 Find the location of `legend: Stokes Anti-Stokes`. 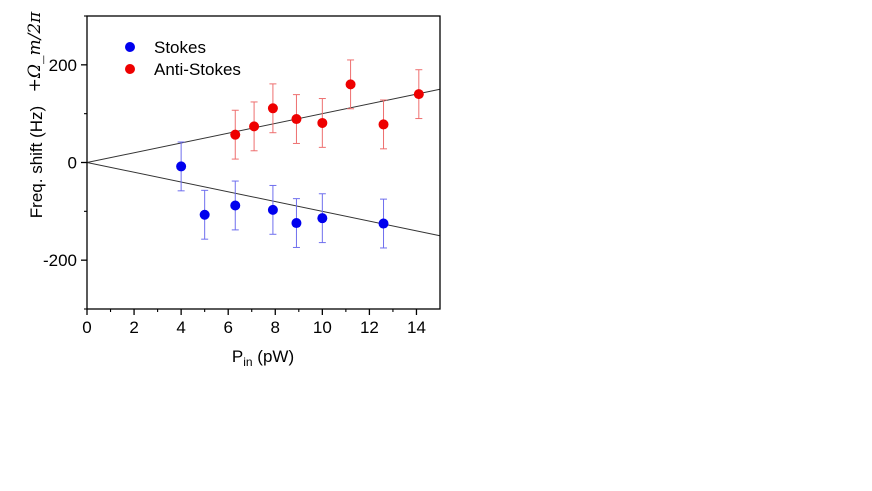

legend: Stokes Anti-Stokes is located at coordinates (183, 58).